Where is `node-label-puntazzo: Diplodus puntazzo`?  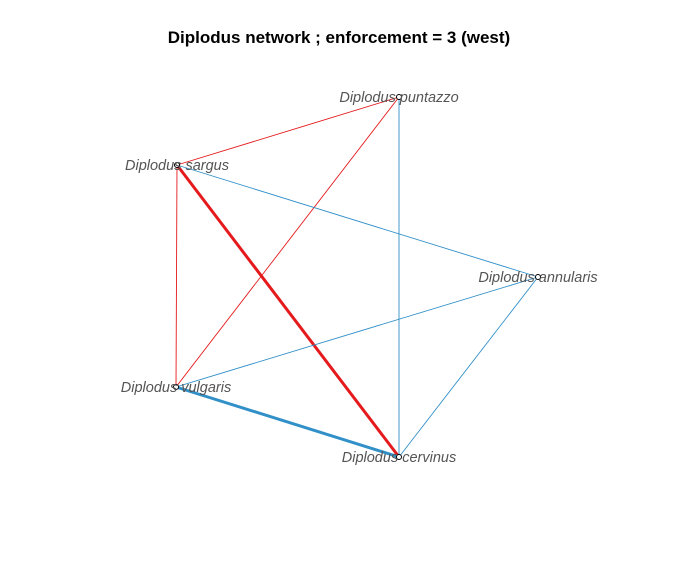
node-label-puntazzo: Diplodus puntazzo is located at coordinates (398, 98).